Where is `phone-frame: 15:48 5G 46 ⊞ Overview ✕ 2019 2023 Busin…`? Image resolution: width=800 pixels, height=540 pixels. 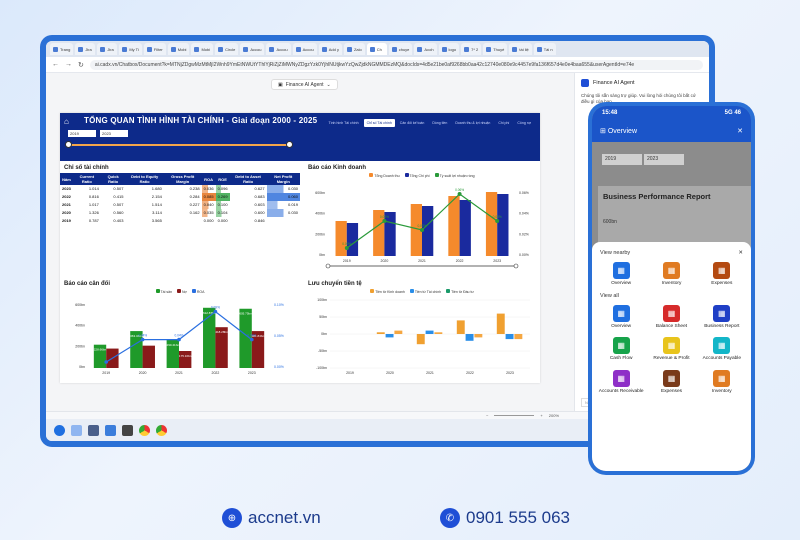
phone-frame: 15:48 5G 46 ⊞ Overview ✕ 2019 2023 Busin… is located at coordinates (671, 288).